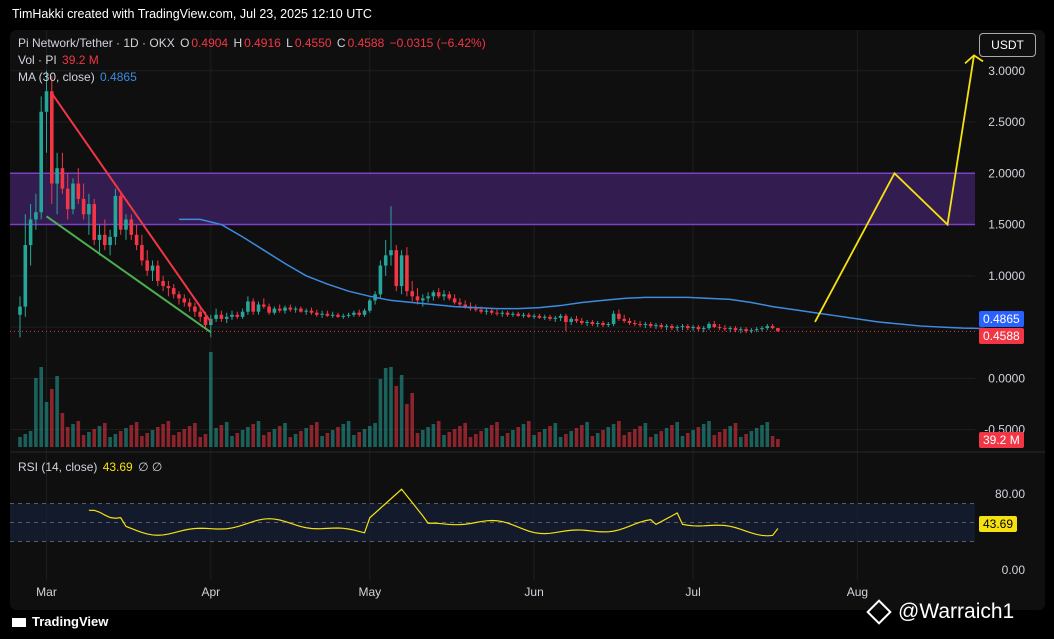  What do you see at coordinates (1001, 336) in the screenshot?
I see `close-price-tag: 0.4588` at bounding box center [1001, 336].